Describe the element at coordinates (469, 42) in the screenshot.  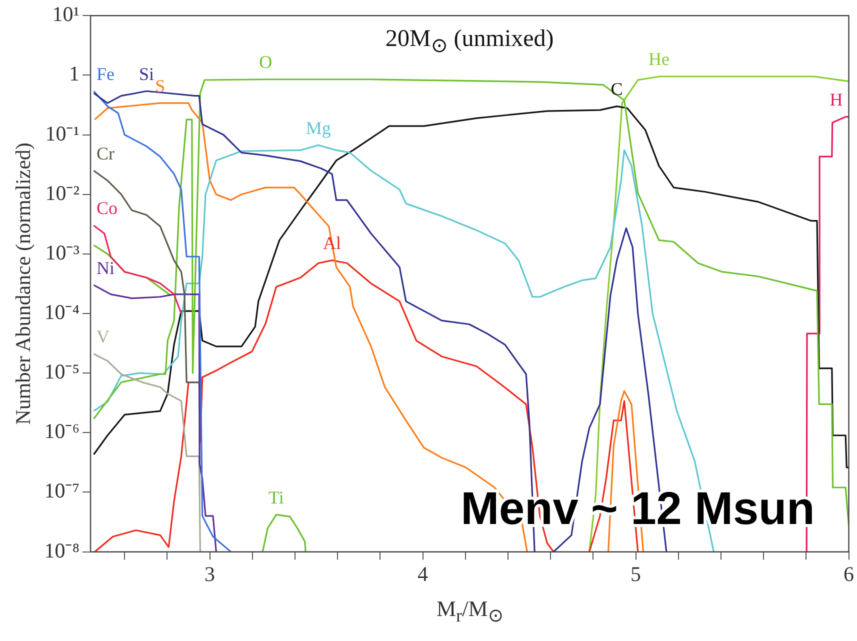
I see `text: 20M$_{⊙}$ (unmixed)` at that location.